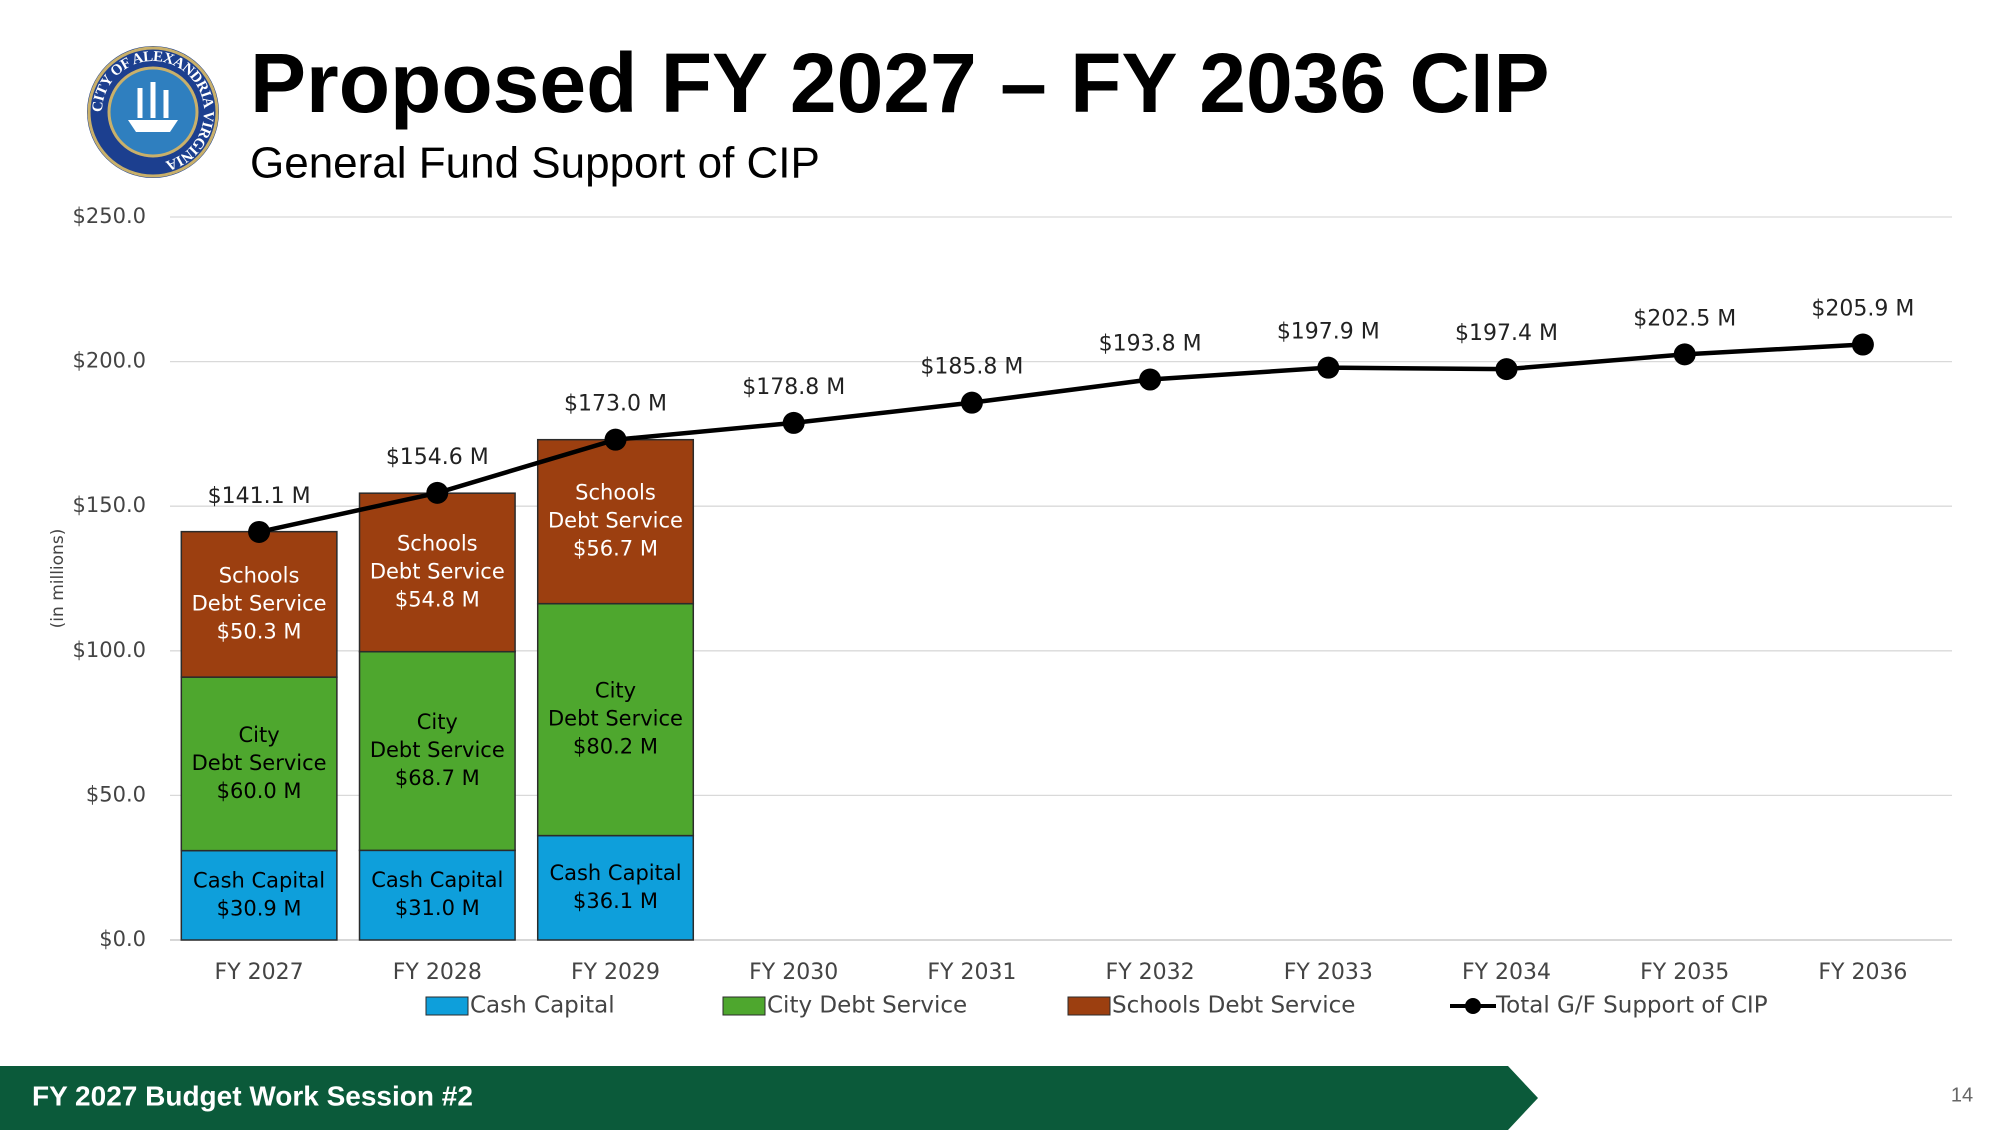 The image size is (2000, 1130). I want to click on total-value-label: $141.1 M, so click(259, 496).